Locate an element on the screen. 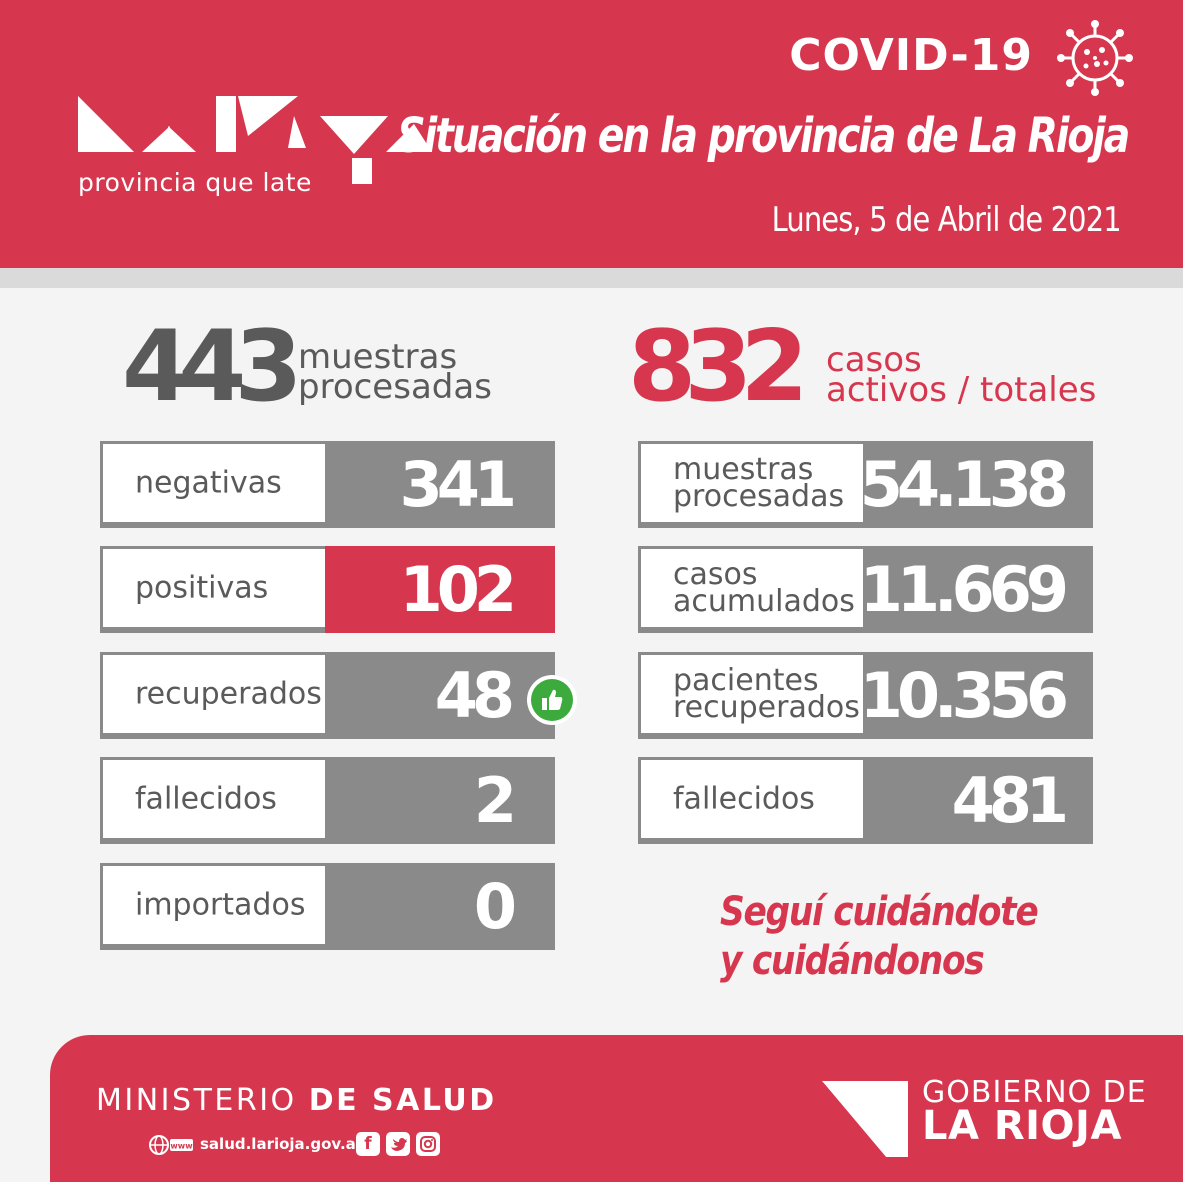 The width and height of the screenshot is (1183, 1182). total-label: muestras procesadas is located at coordinates (759, 483).